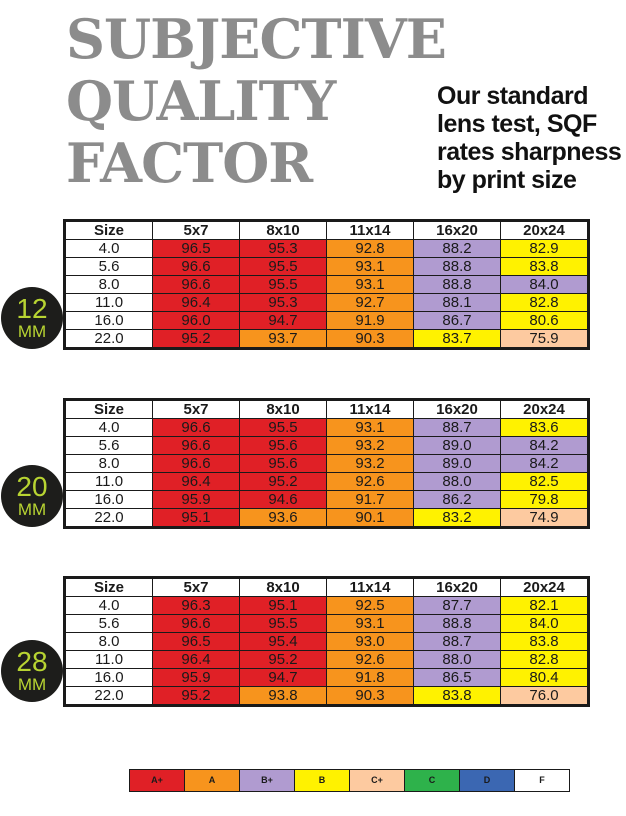 This screenshot has width=626, height=816. Describe the element at coordinates (370, 695) in the screenshot. I see `sqf-value-cell: 90.3` at that location.